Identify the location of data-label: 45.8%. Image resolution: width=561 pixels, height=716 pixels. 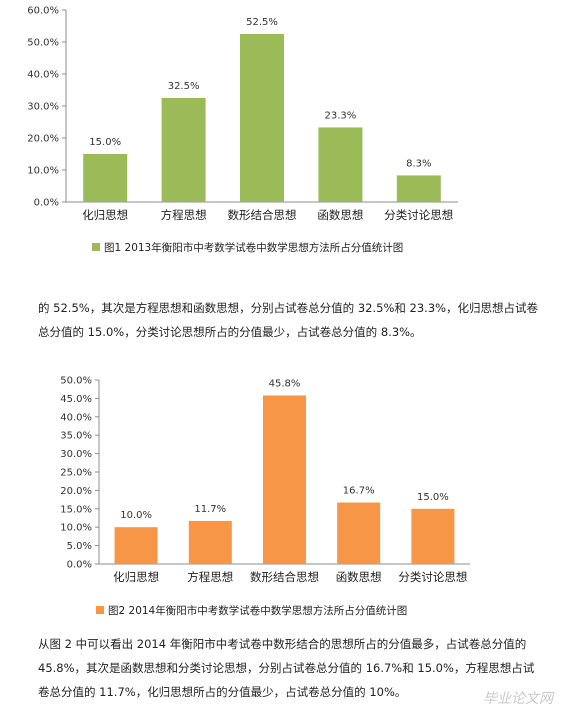
(285, 383).